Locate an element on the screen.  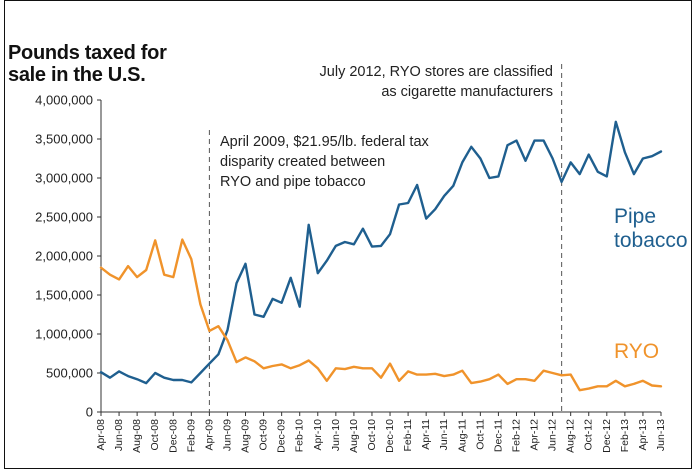
chart-title: Pounds taxed for sale in the U.S. is located at coordinates (87, 64).